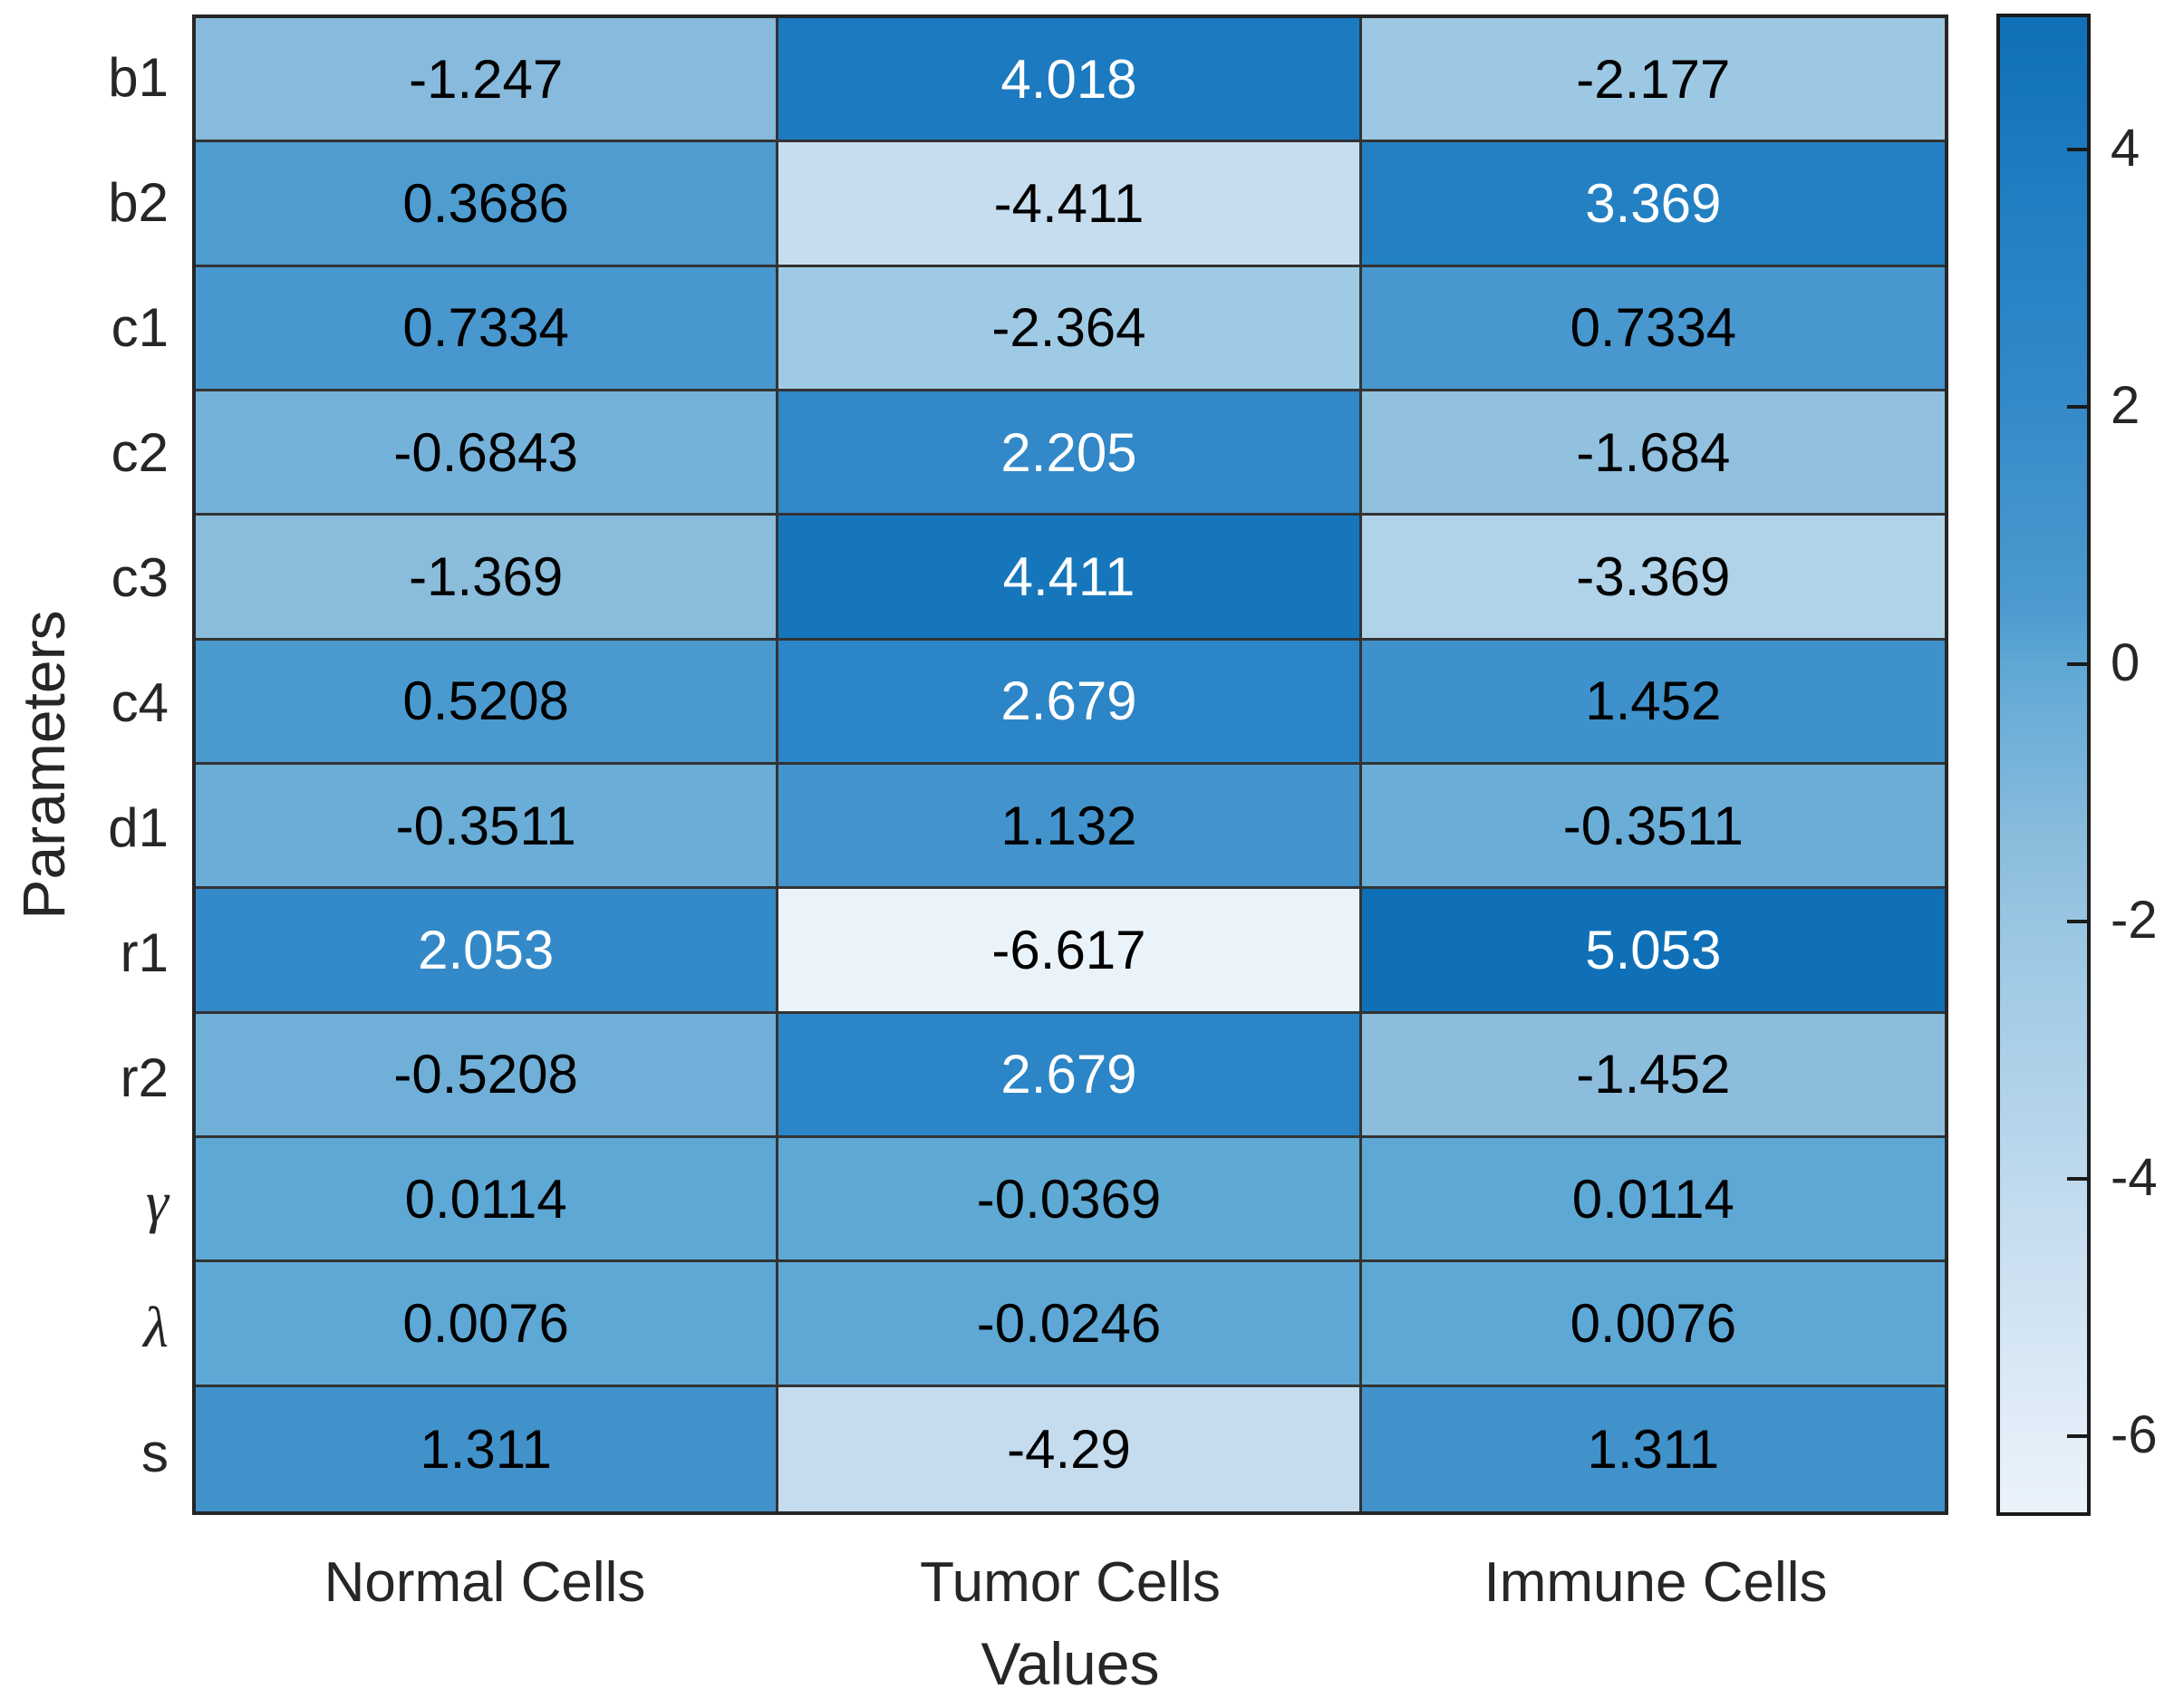 The height and width of the screenshot is (1708, 2174). Describe the element at coordinates (140, 327) in the screenshot. I see `row-label: c1` at that location.